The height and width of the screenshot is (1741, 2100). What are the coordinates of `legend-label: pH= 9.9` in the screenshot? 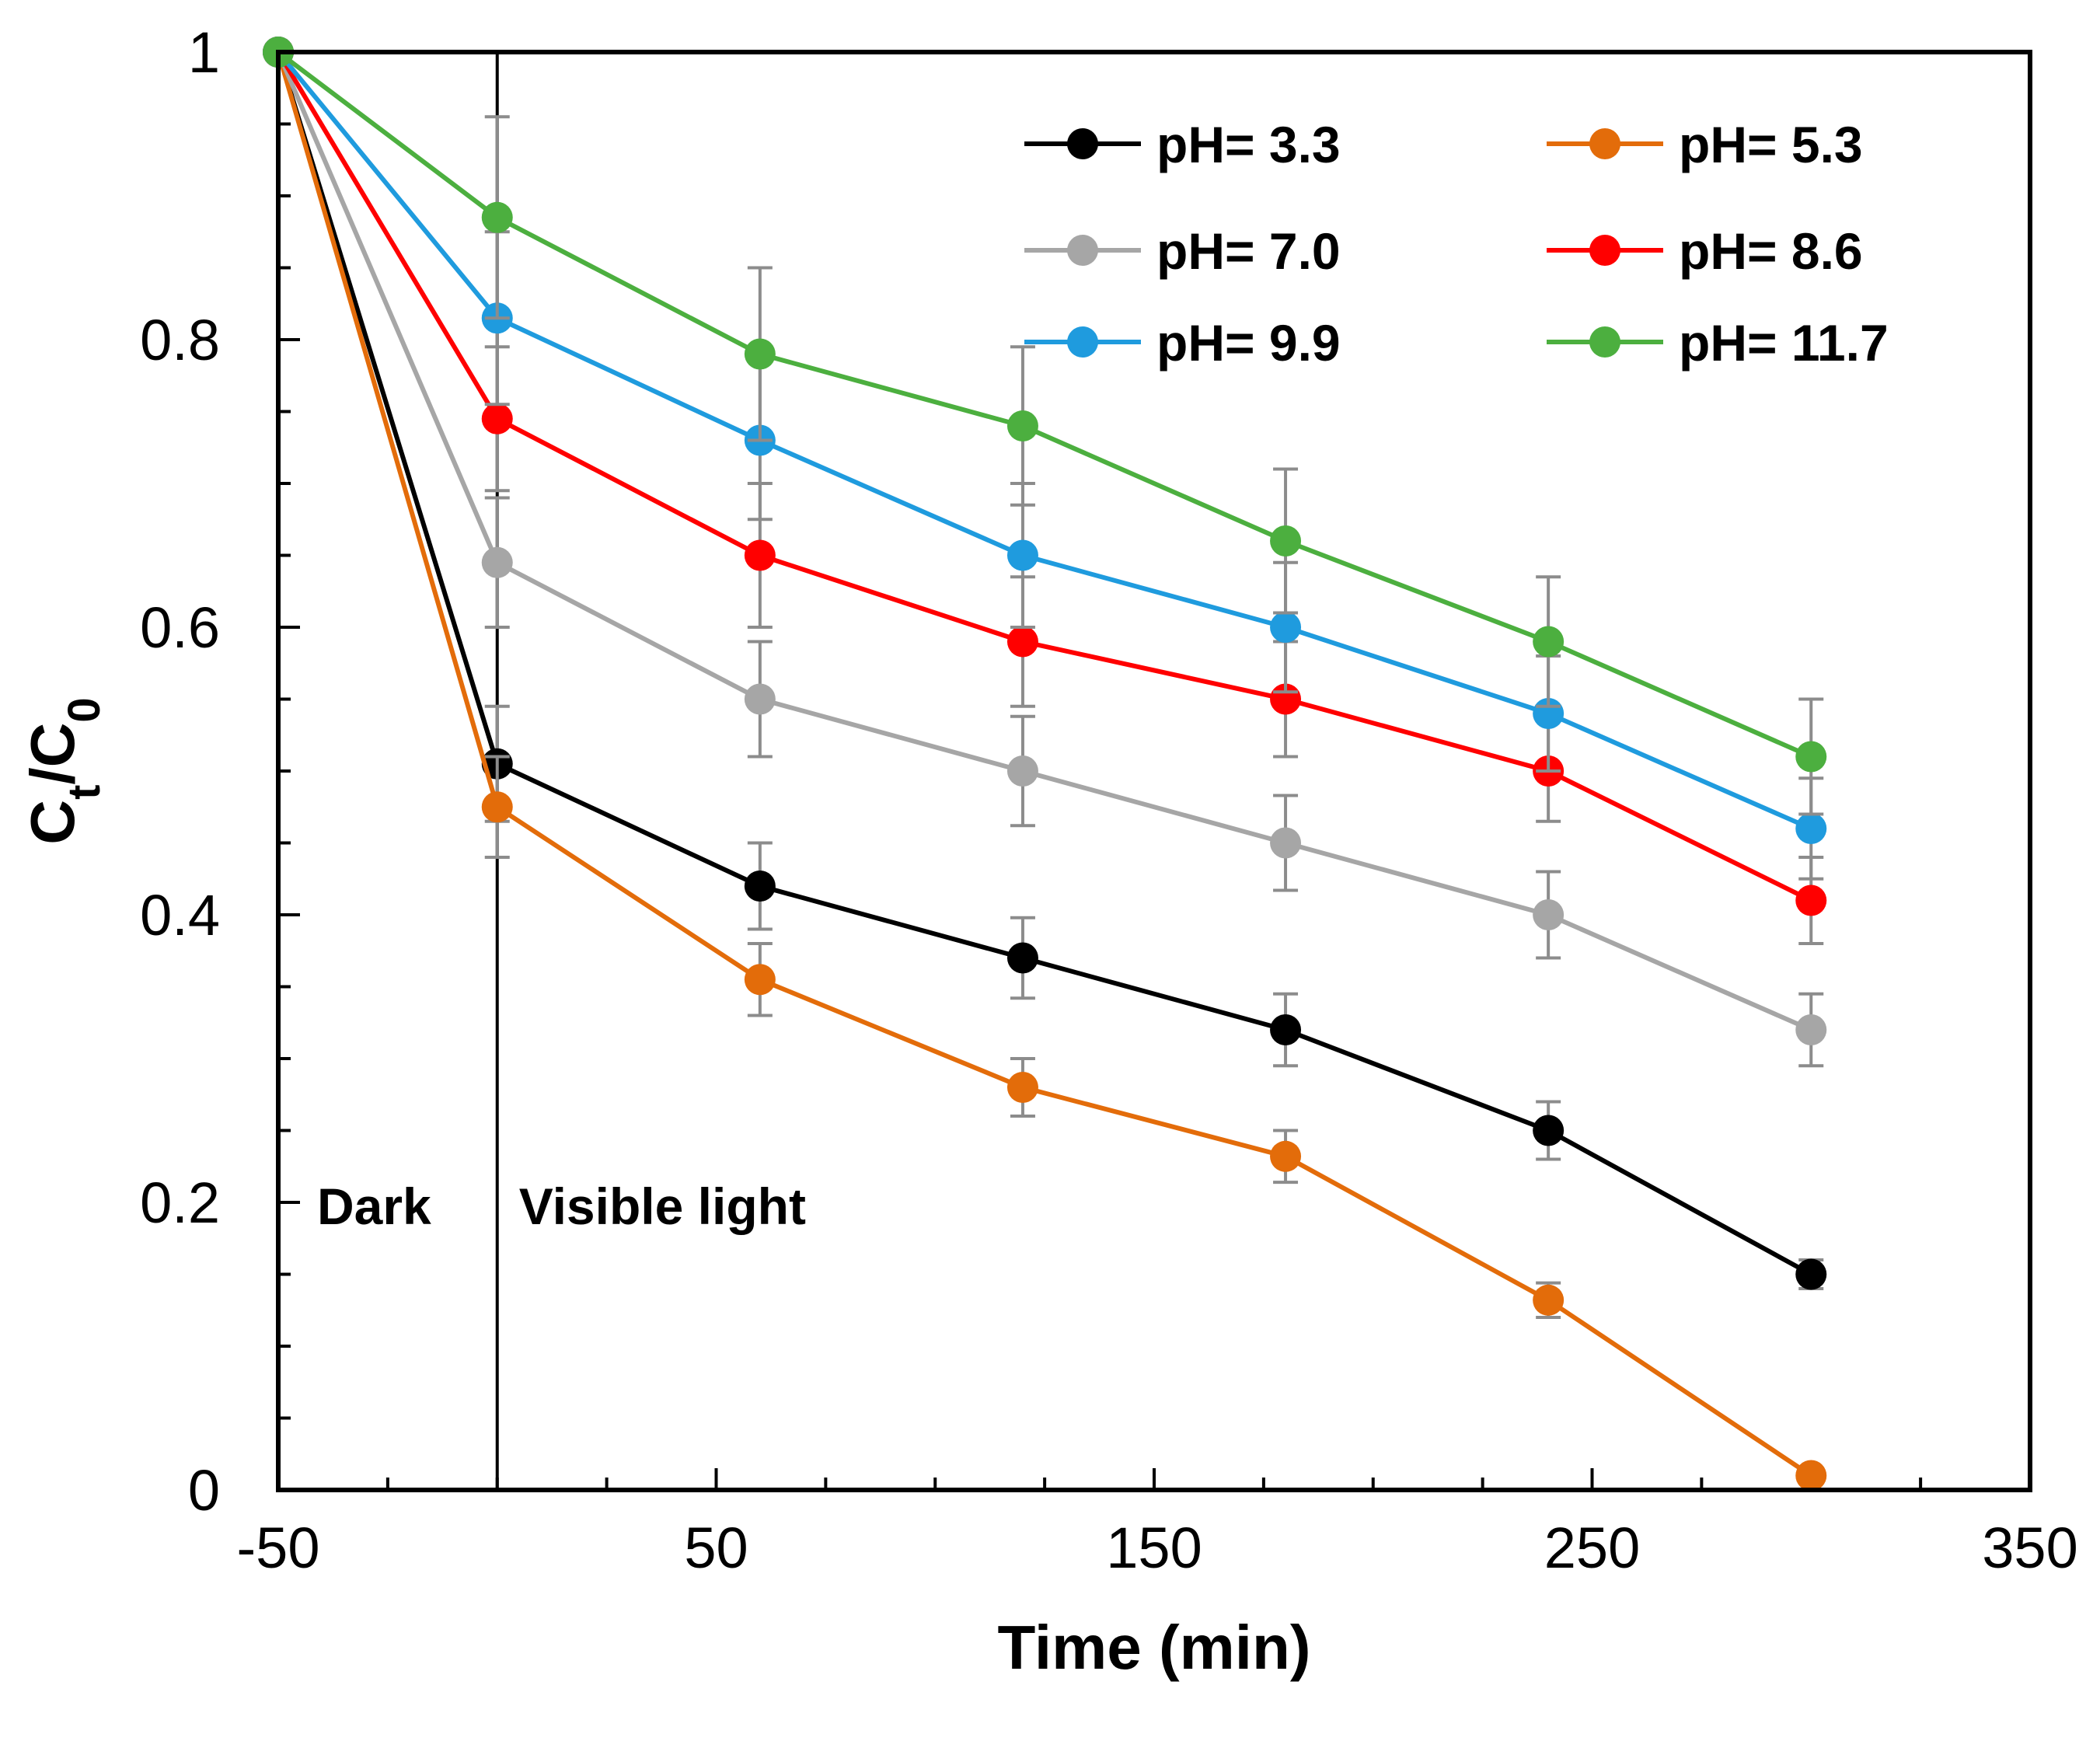 It's located at (1248, 343).